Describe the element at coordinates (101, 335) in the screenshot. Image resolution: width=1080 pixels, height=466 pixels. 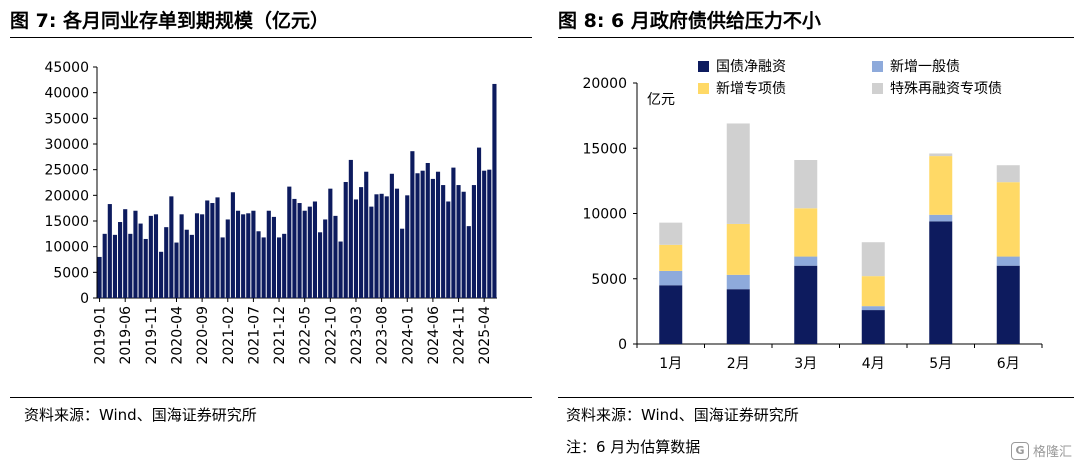
I see `left-x-tick-label: 2019-01` at that location.